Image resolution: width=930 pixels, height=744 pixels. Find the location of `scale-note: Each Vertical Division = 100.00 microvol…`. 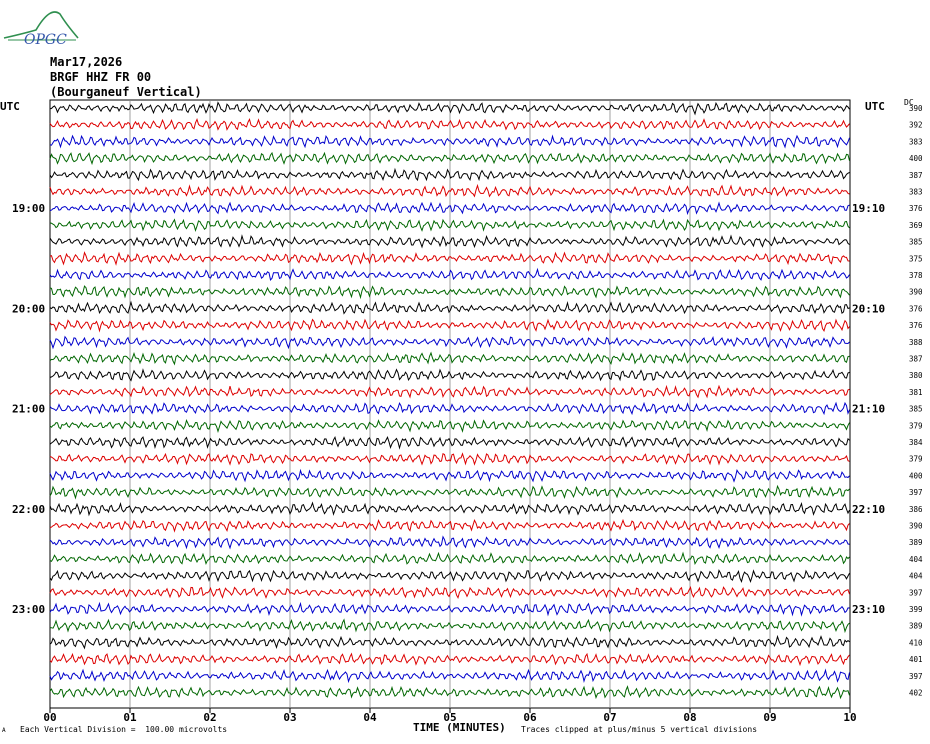

scale-note: Each Vertical Division = 100.00 microvol… is located at coordinates (124, 729).